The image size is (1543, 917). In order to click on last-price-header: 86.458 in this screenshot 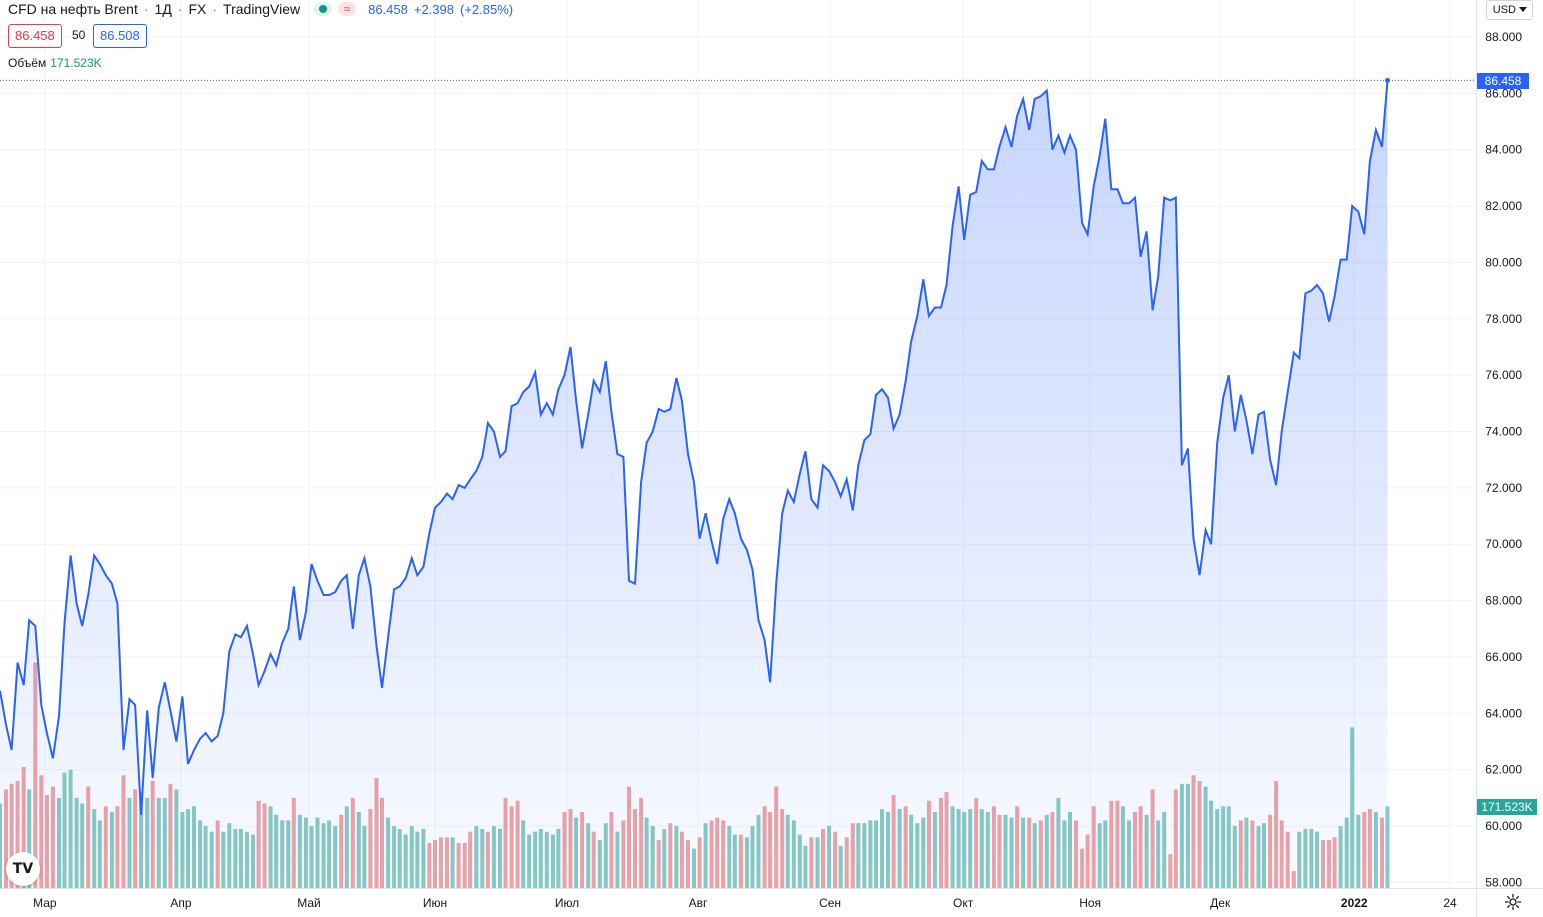, I will do `click(388, 9)`.